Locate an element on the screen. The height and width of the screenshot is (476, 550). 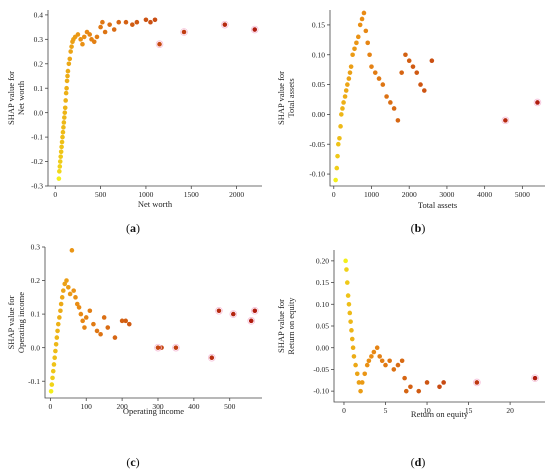
y-tick-label: 0.10 is located at coordinates (318, 54).